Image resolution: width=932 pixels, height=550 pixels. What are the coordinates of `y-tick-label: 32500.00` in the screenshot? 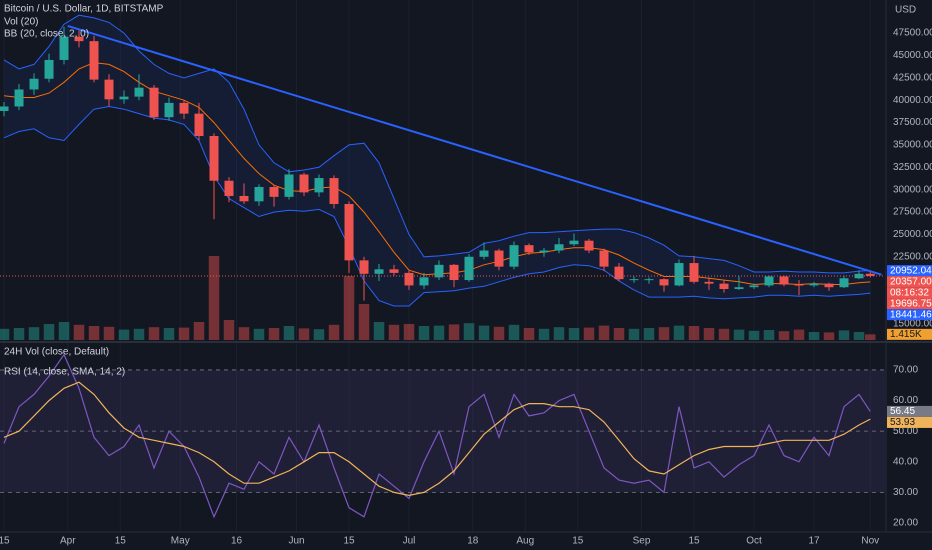 It's located at (912, 167).